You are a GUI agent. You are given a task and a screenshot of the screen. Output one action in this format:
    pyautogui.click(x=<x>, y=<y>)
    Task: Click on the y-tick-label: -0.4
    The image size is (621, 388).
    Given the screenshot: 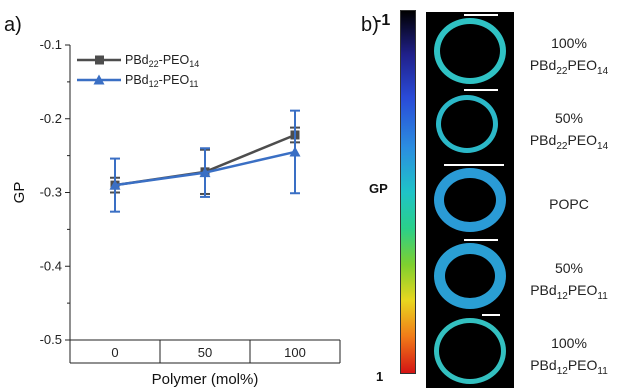 What is the action you would take?
    pyautogui.click(x=51, y=265)
    